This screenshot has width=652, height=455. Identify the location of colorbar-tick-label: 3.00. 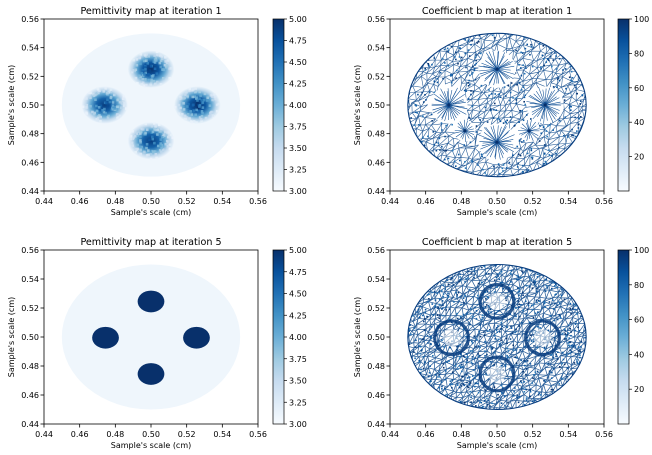
(298, 191).